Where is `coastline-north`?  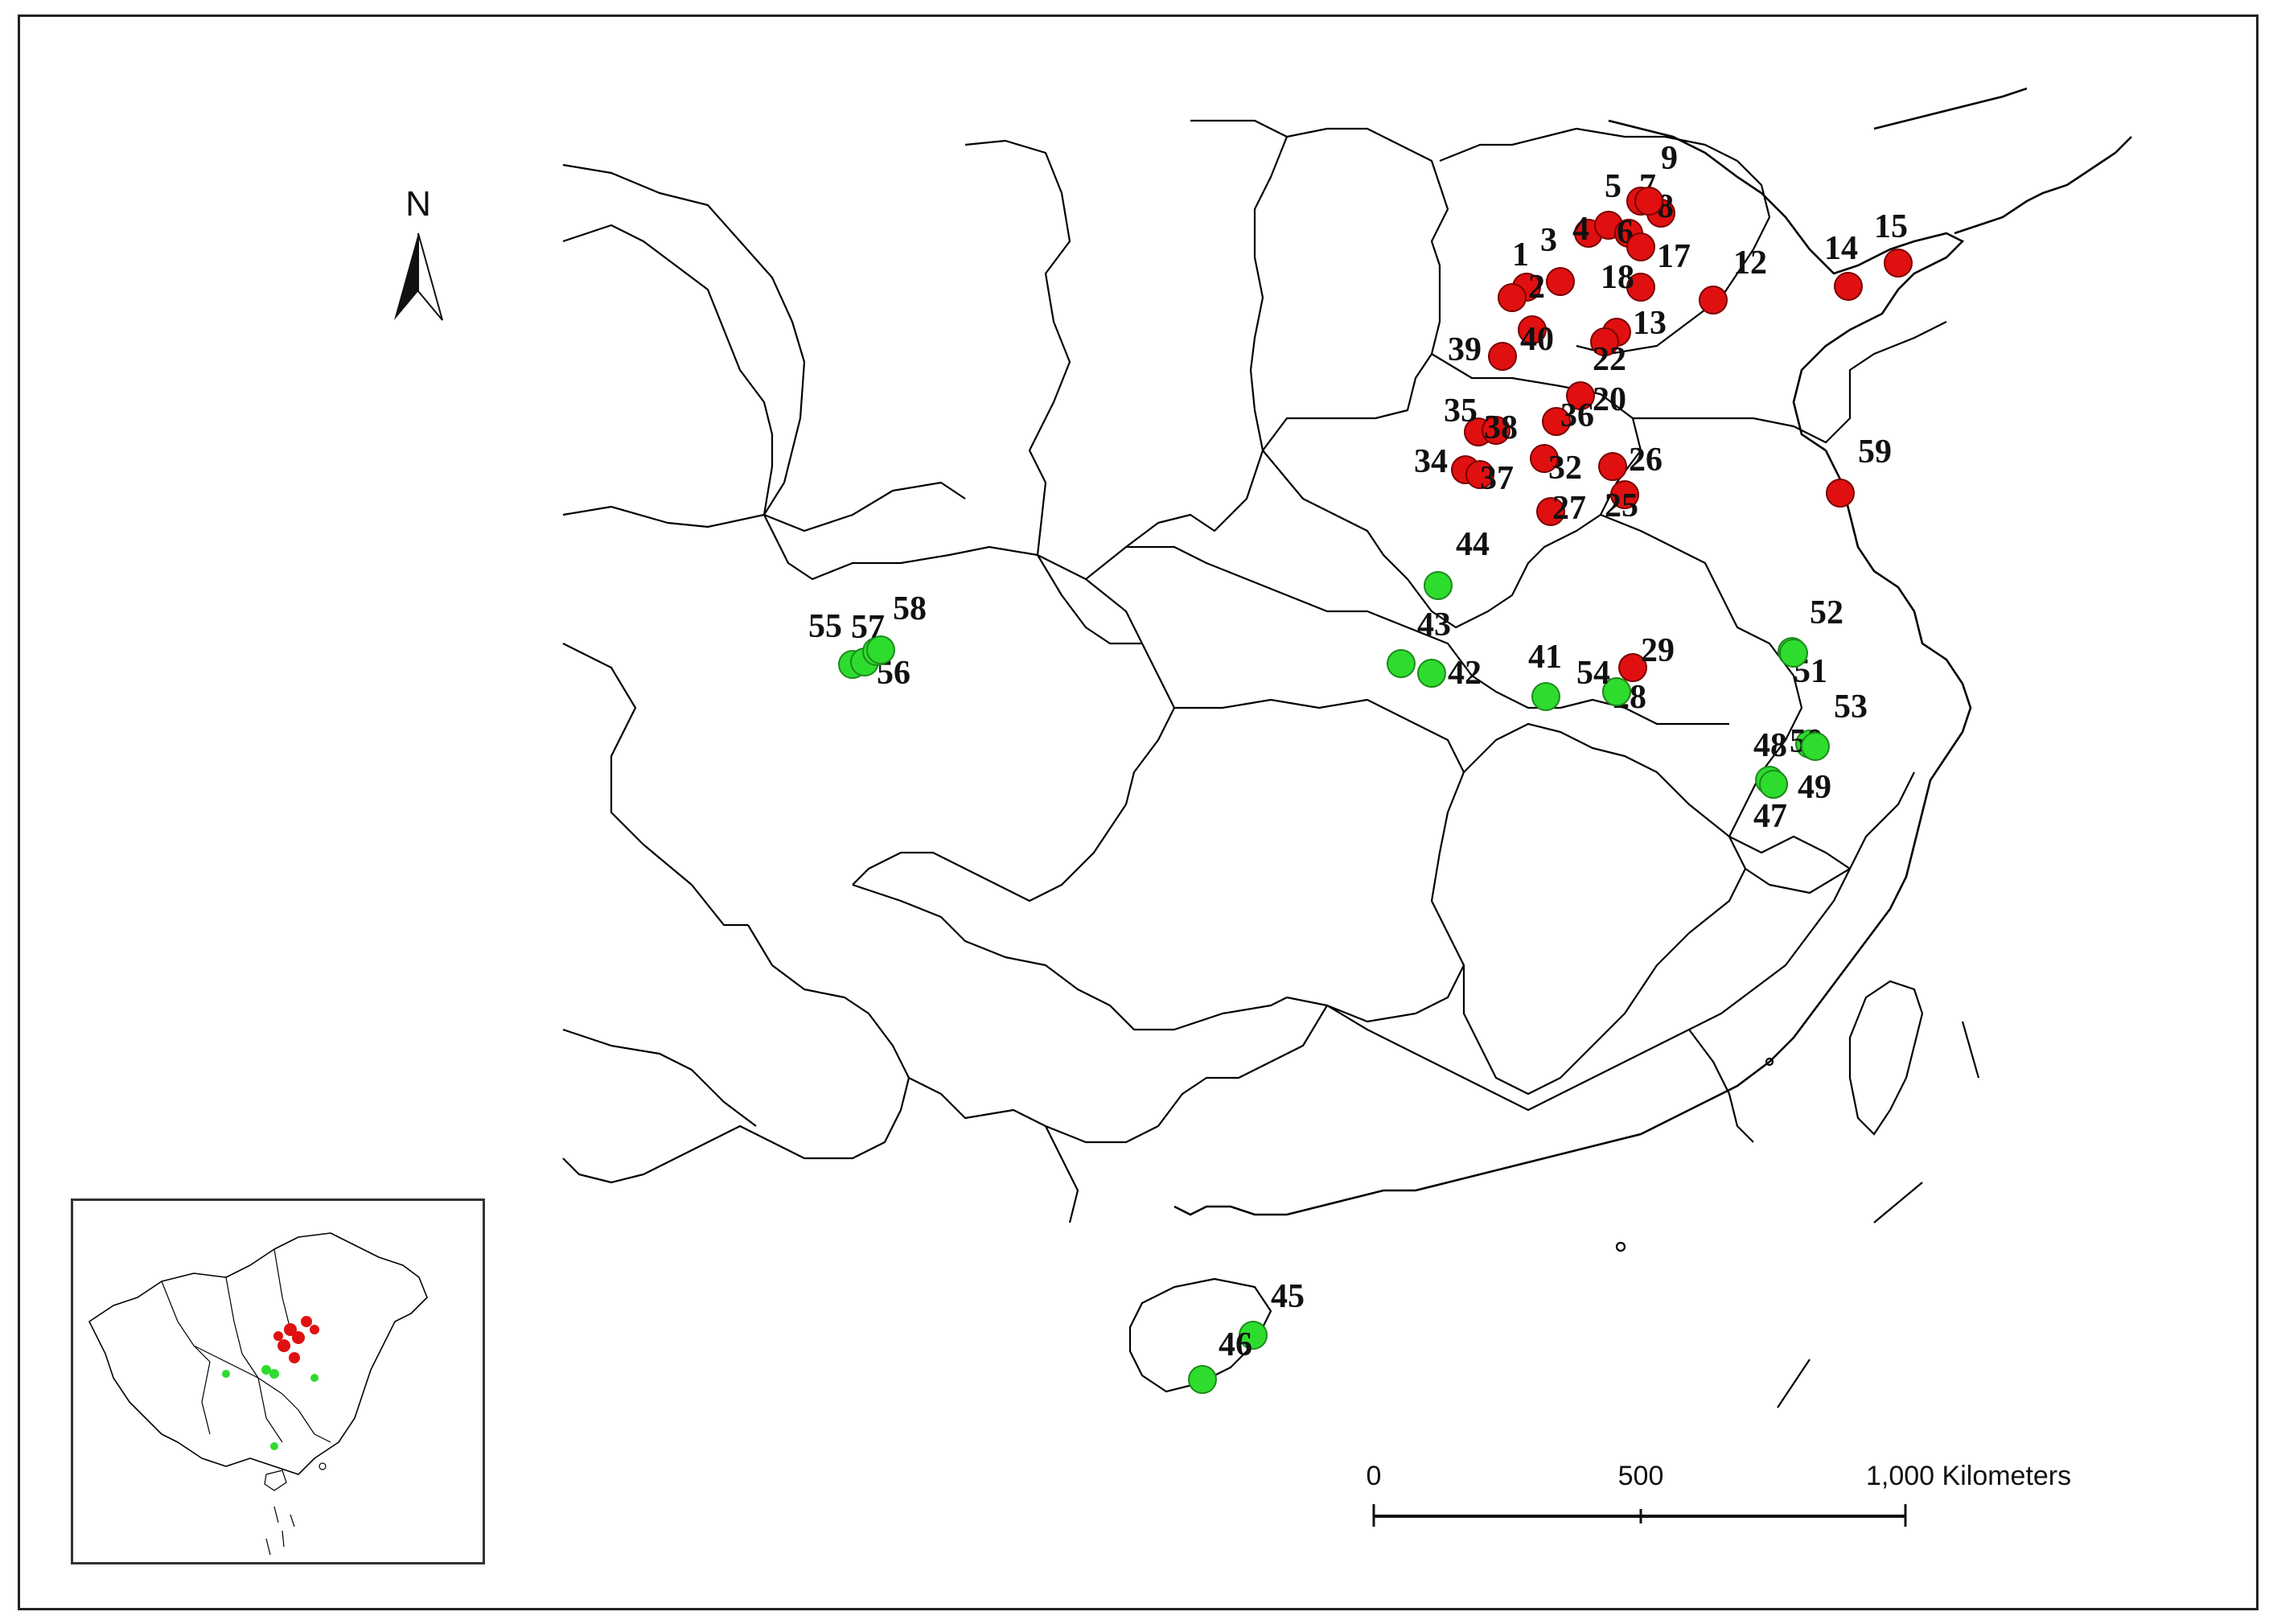 coastline-north is located at coordinates (1786, 285).